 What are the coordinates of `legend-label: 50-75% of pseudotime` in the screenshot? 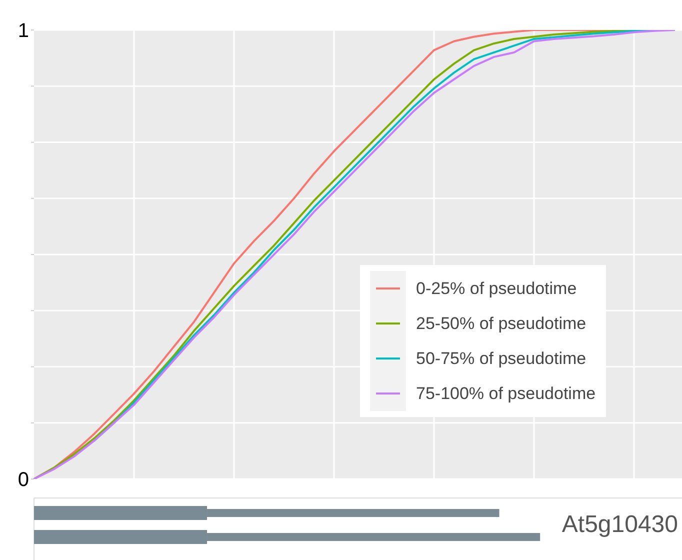 It's located at (501, 358).